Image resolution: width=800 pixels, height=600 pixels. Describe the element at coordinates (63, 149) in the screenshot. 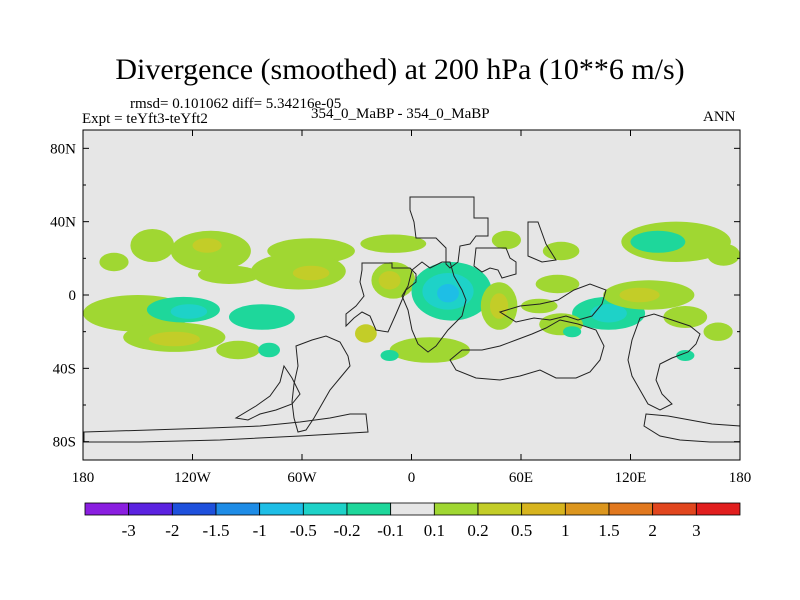

I see `y-tick-label: 80N` at that location.